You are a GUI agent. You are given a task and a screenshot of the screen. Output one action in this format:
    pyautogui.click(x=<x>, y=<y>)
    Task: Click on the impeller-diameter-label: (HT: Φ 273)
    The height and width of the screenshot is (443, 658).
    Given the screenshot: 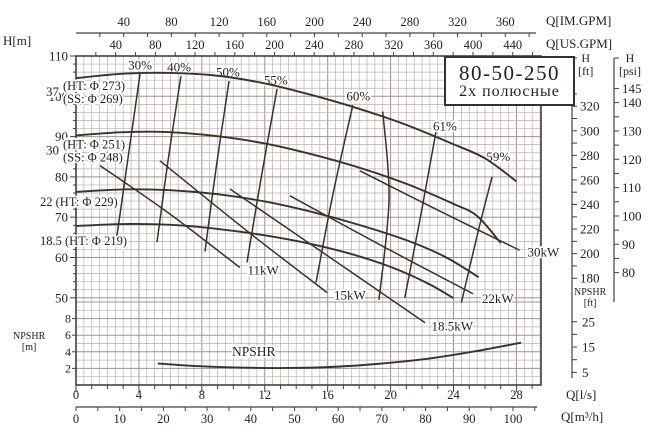 What is the action you would take?
    pyautogui.click(x=94, y=86)
    